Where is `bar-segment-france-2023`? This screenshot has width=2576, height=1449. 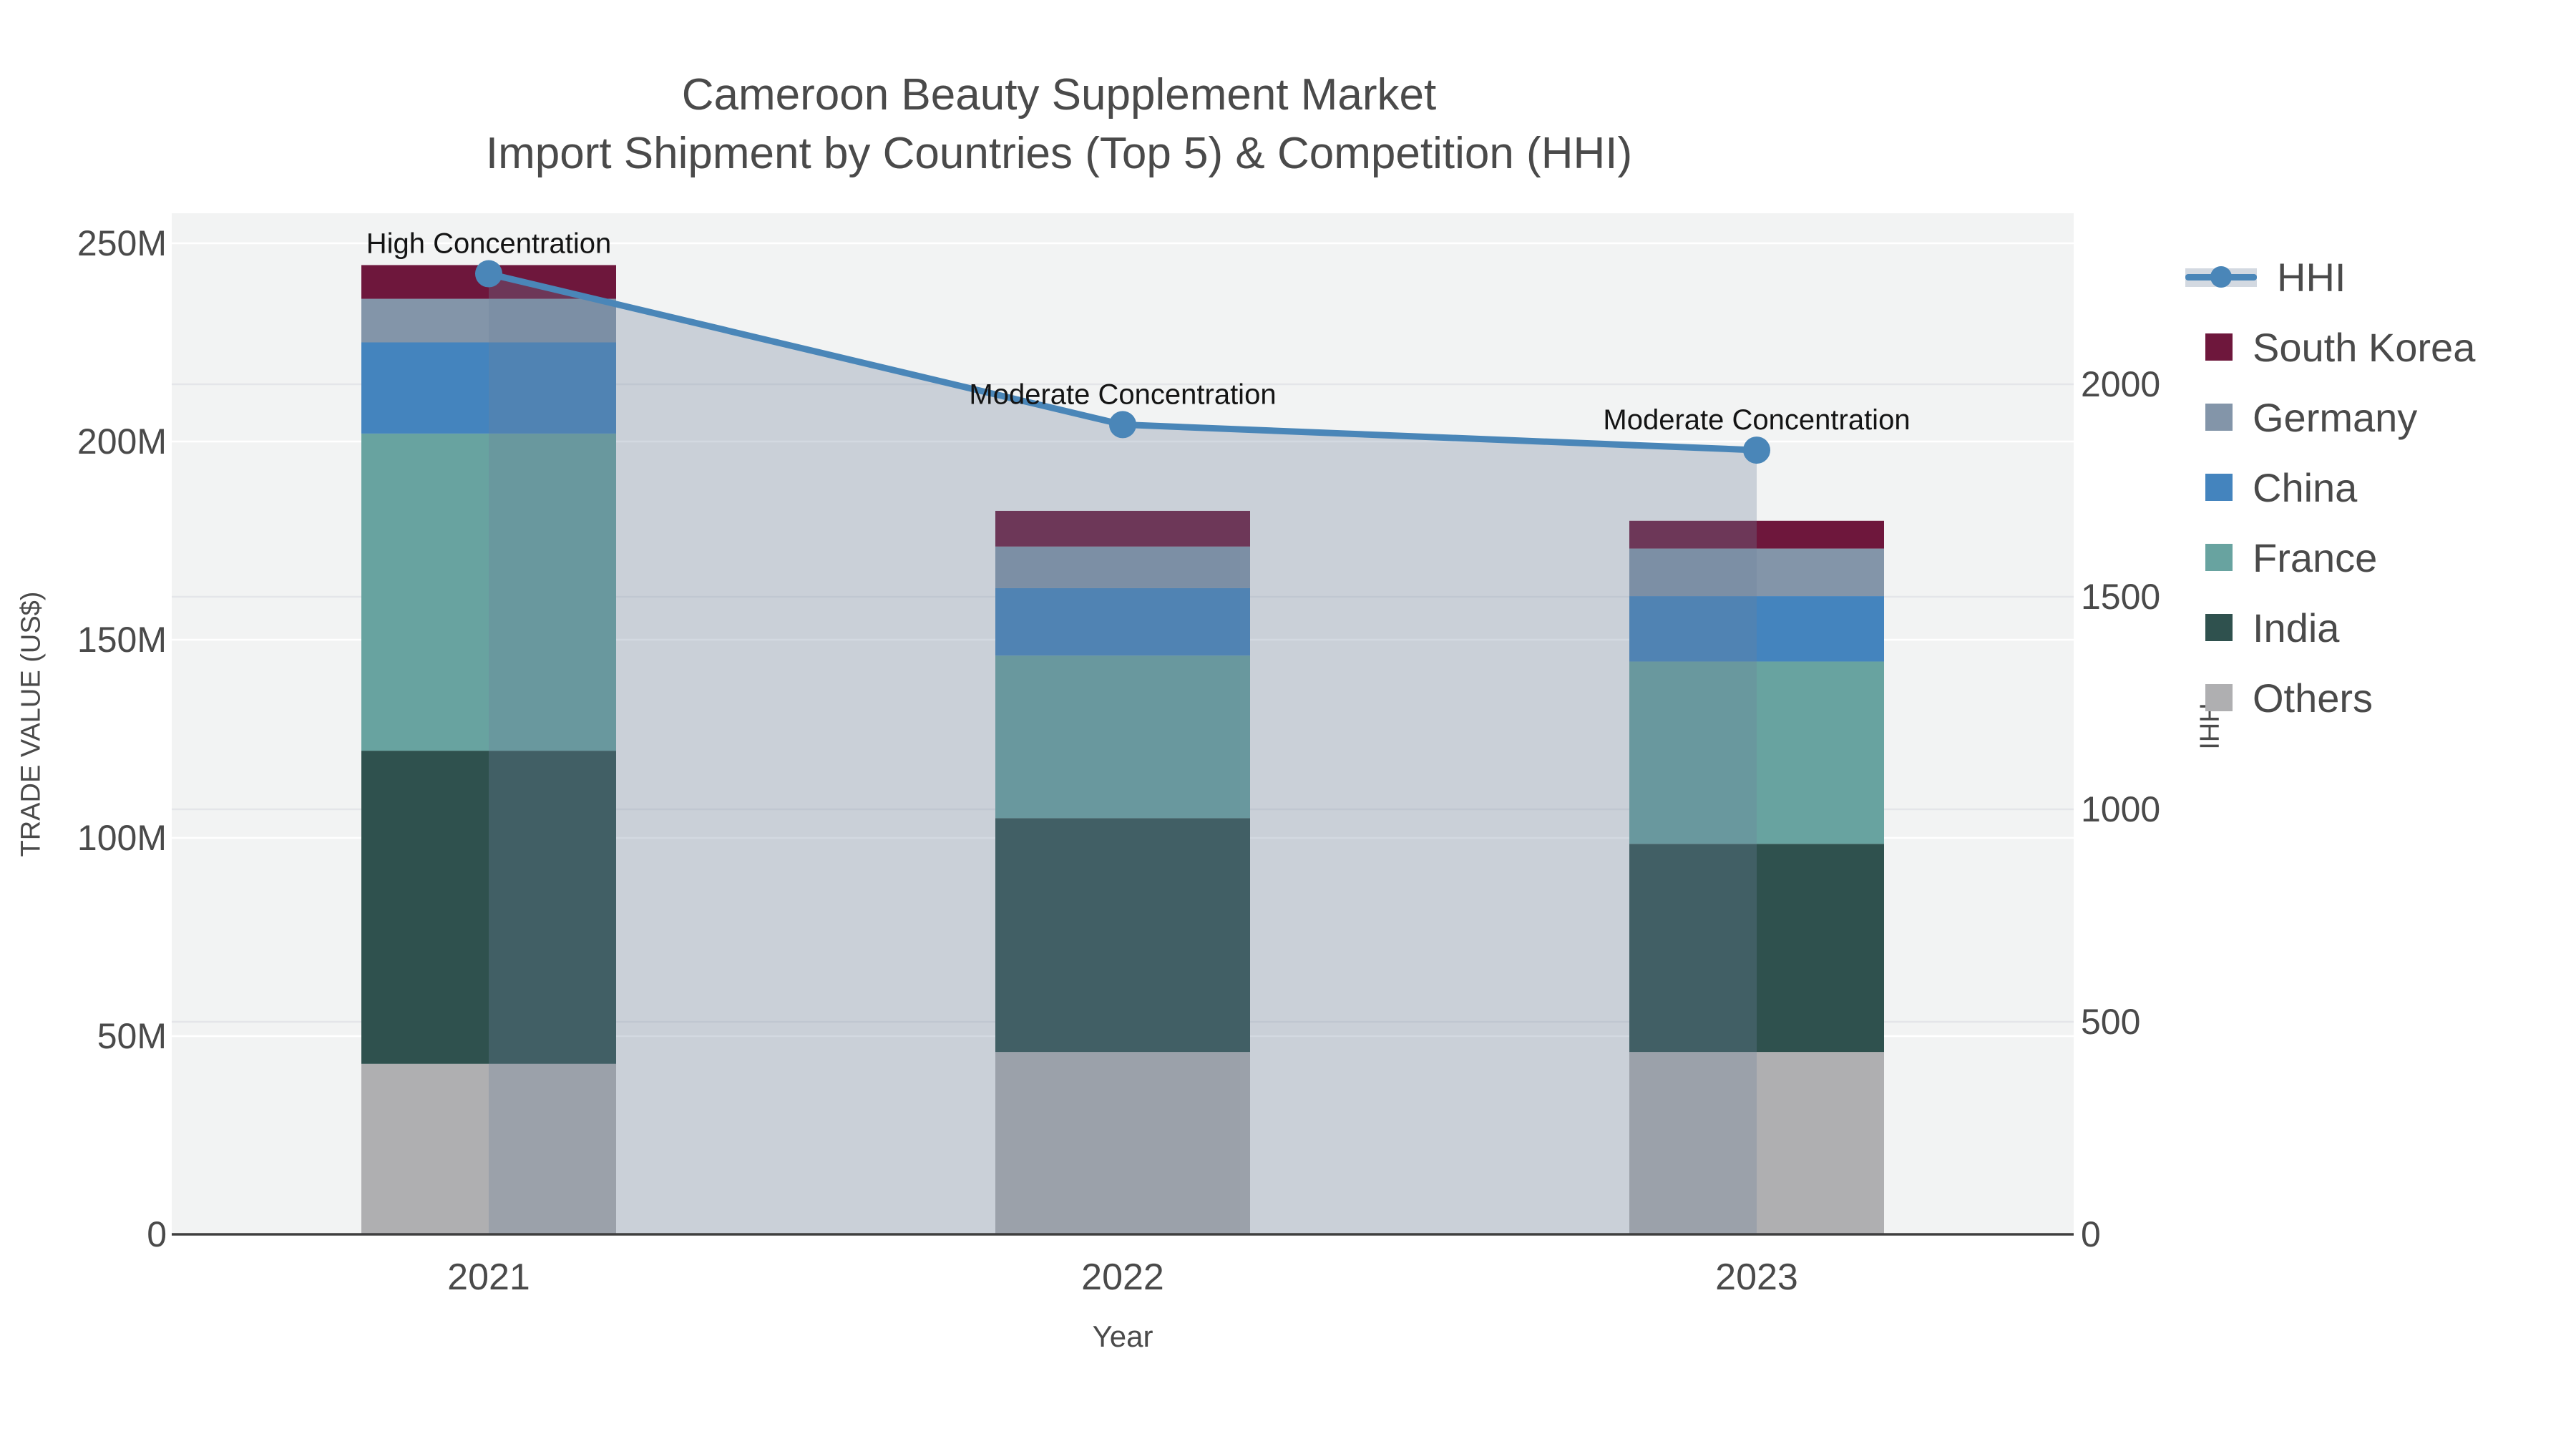
bar-segment-france-2023 is located at coordinates (1756, 752).